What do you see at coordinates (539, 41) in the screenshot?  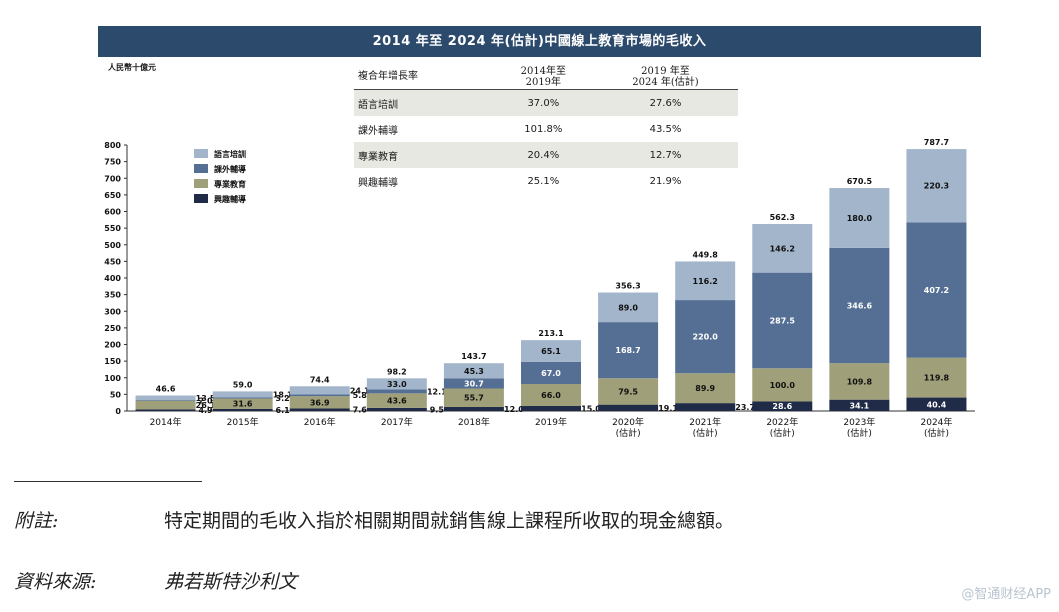 I see `chart-title: 2014 年至 2024 年(估計)中國線上教育市場的毛收入` at bounding box center [539, 41].